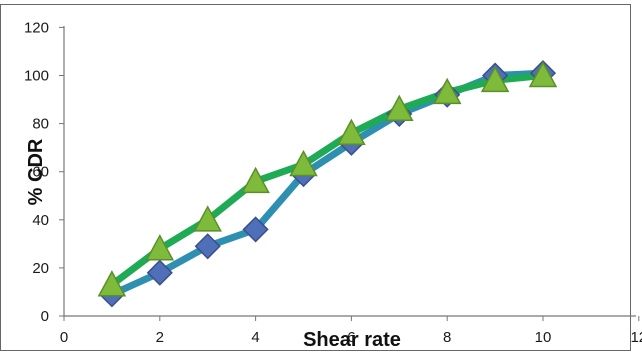 The width and height of the screenshot is (642, 354). What do you see at coordinates (40, 220) in the screenshot?
I see `y-tick-label: 40` at bounding box center [40, 220].